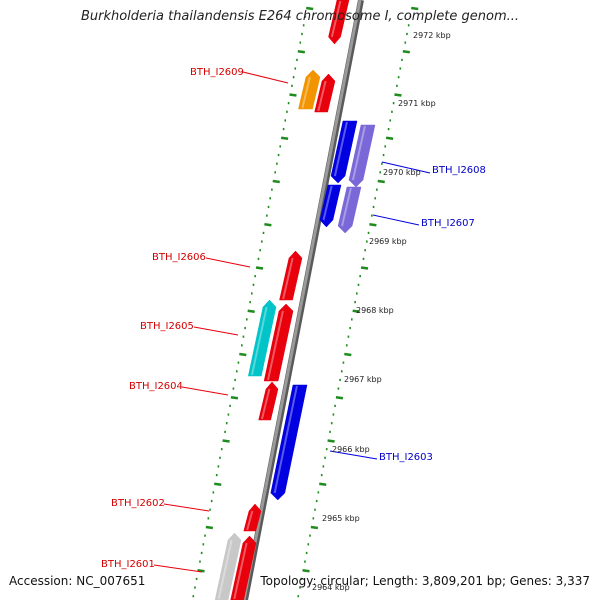 The height and width of the screenshot is (605, 600). Describe the element at coordinates (77, 581) in the screenshot. I see `accession-text: Accession: NC_007651` at that location.